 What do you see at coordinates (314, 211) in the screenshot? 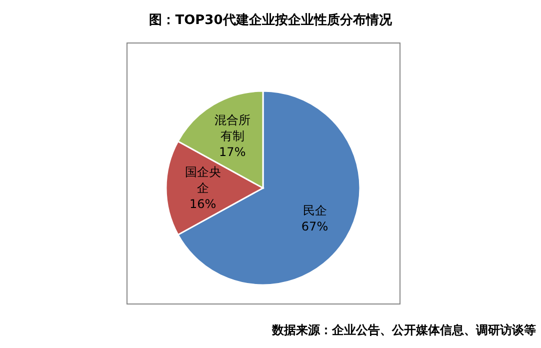
I see `slice-label: 民企` at bounding box center [314, 211].